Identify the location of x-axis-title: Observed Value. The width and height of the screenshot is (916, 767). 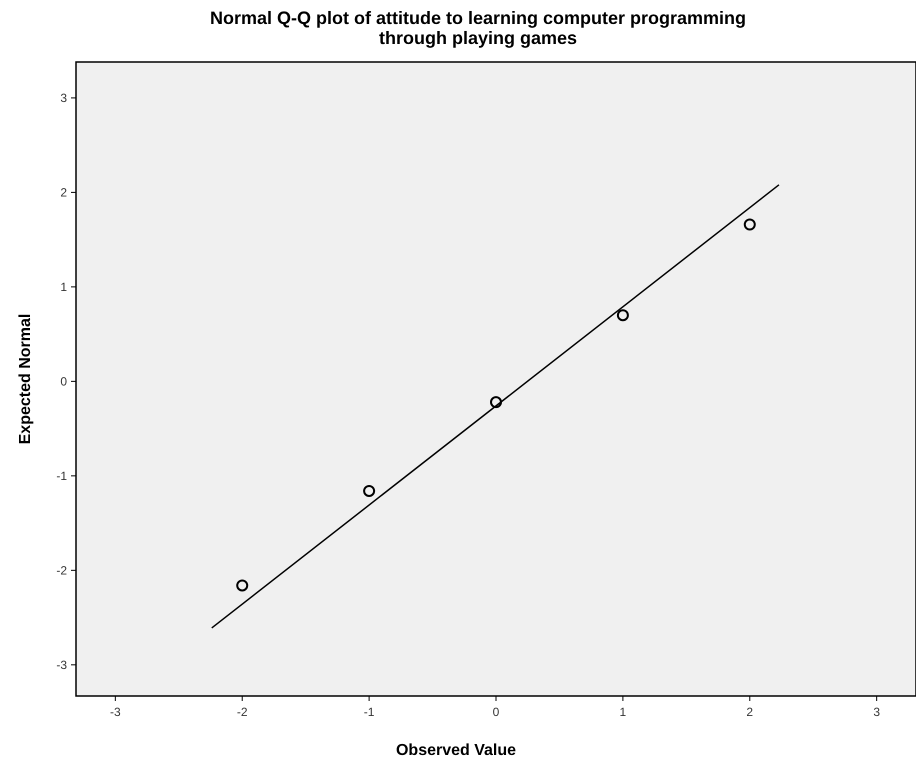
(456, 750).